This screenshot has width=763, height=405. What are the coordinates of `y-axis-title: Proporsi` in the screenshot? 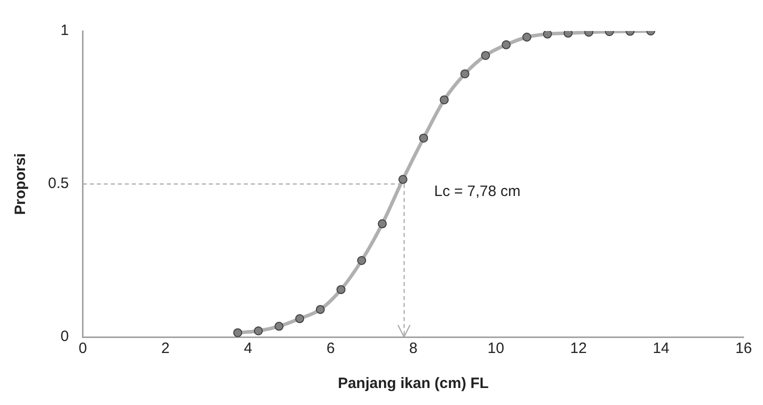 It's located at (21, 184).